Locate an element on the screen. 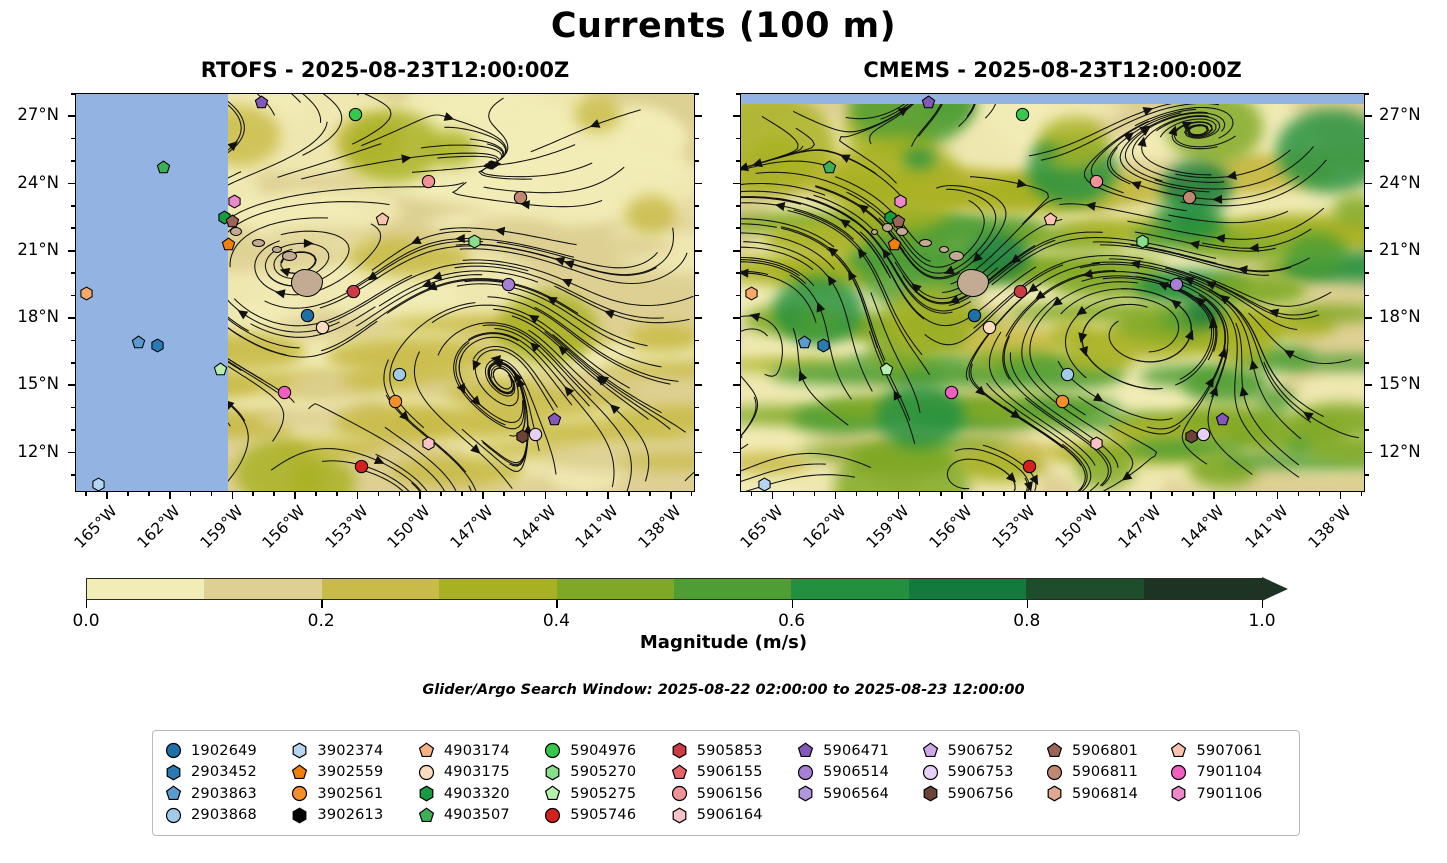 Image resolution: width=1447 pixels, height=863 pixels. legend-item: 5906801 is located at coordinates (1108, 751).